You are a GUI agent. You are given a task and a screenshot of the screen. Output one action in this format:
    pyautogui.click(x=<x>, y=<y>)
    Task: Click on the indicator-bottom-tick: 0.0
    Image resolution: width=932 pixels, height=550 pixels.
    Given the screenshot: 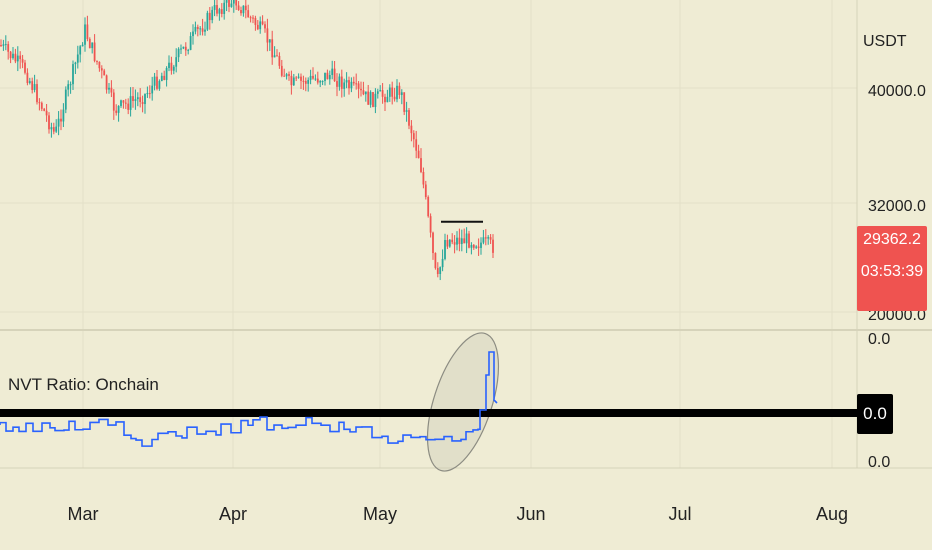 What is the action you would take?
    pyautogui.click(x=879, y=462)
    